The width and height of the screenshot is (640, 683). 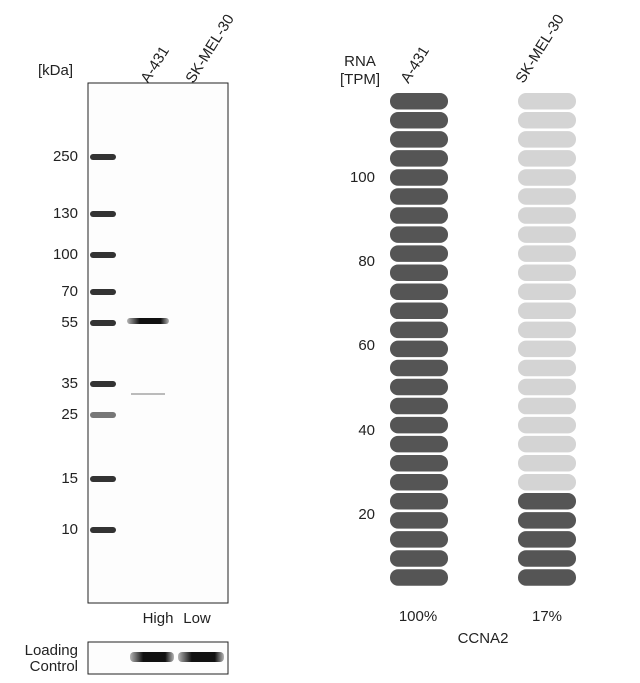 What do you see at coordinates (366, 514) in the screenshot?
I see `y-tick-label: 20` at bounding box center [366, 514].